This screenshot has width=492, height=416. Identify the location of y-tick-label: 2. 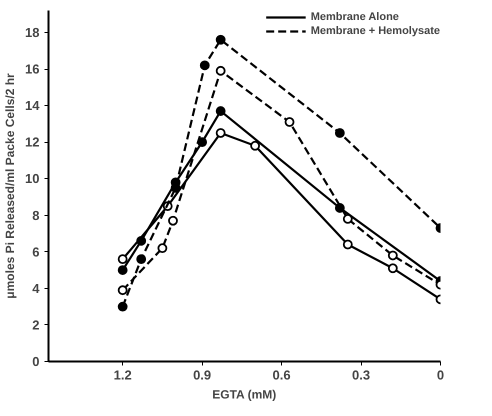
(36, 324).